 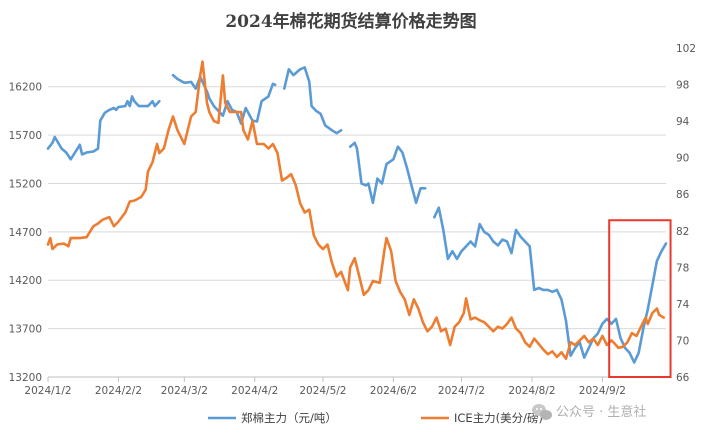 I want to click on y-right-tick-label: 82, so click(x=682, y=232).